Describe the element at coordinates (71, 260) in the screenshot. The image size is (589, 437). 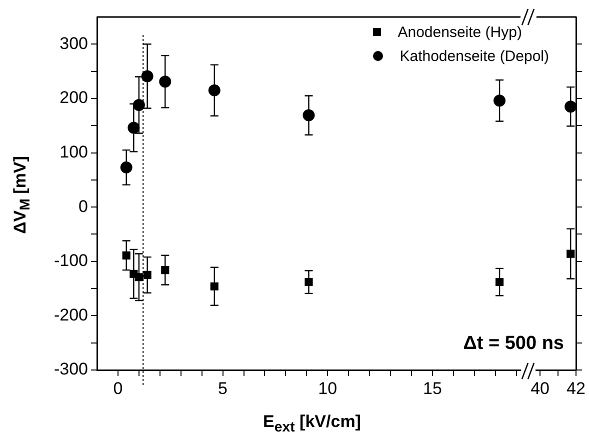
I see `y-tick-label: -100` at that location.